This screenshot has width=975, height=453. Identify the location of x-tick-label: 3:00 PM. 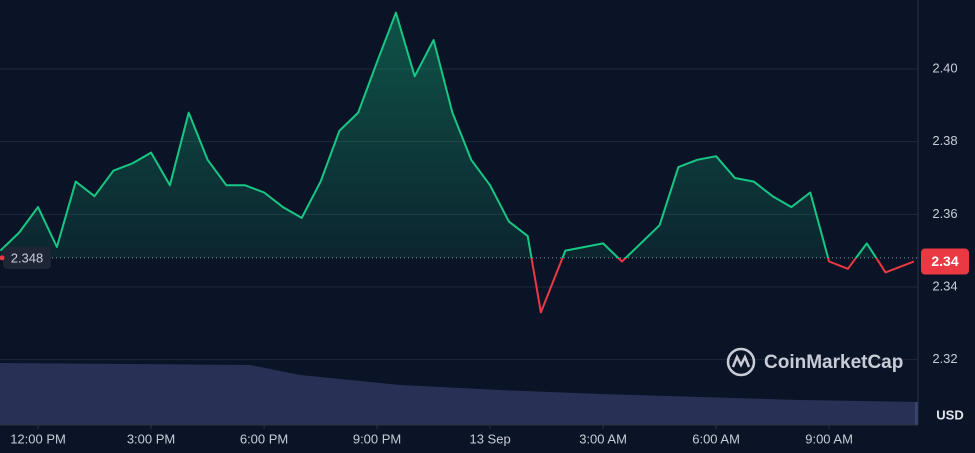
(151, 438).